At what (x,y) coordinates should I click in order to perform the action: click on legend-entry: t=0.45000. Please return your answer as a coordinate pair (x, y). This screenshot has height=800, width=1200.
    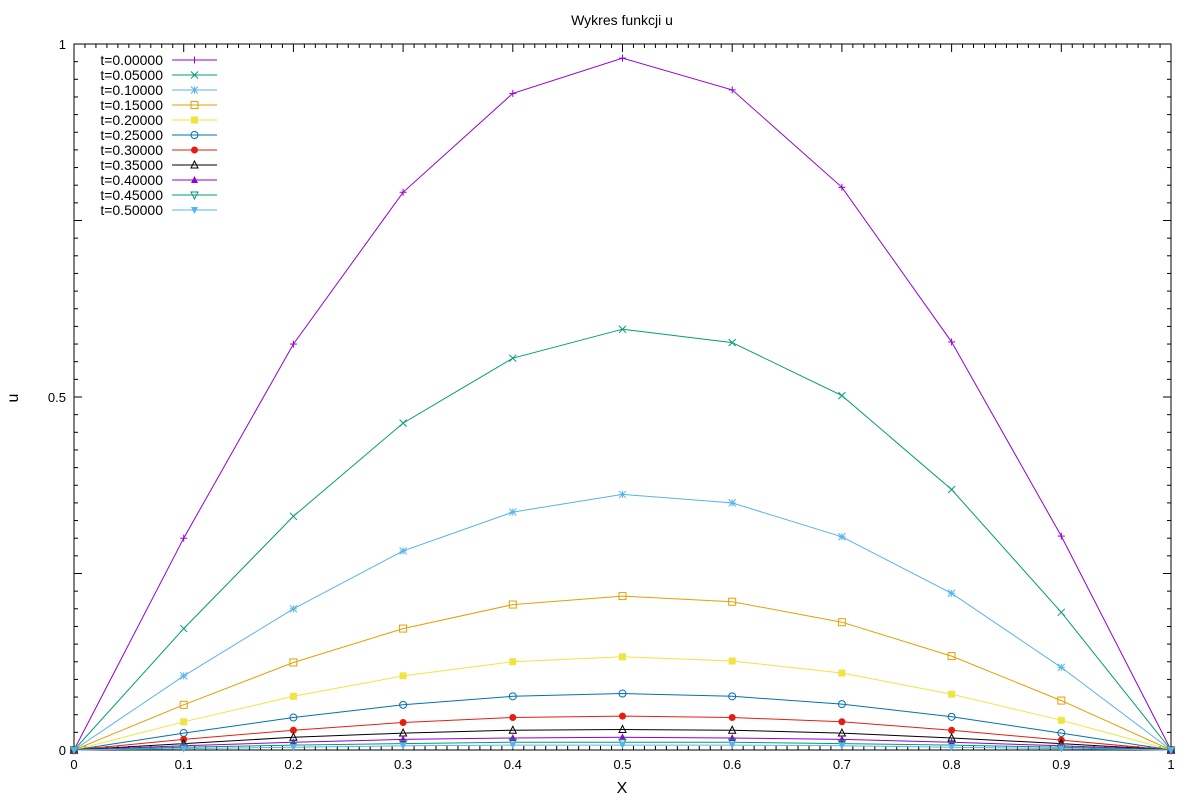
    Looking at the image, I should click on (158, 195).